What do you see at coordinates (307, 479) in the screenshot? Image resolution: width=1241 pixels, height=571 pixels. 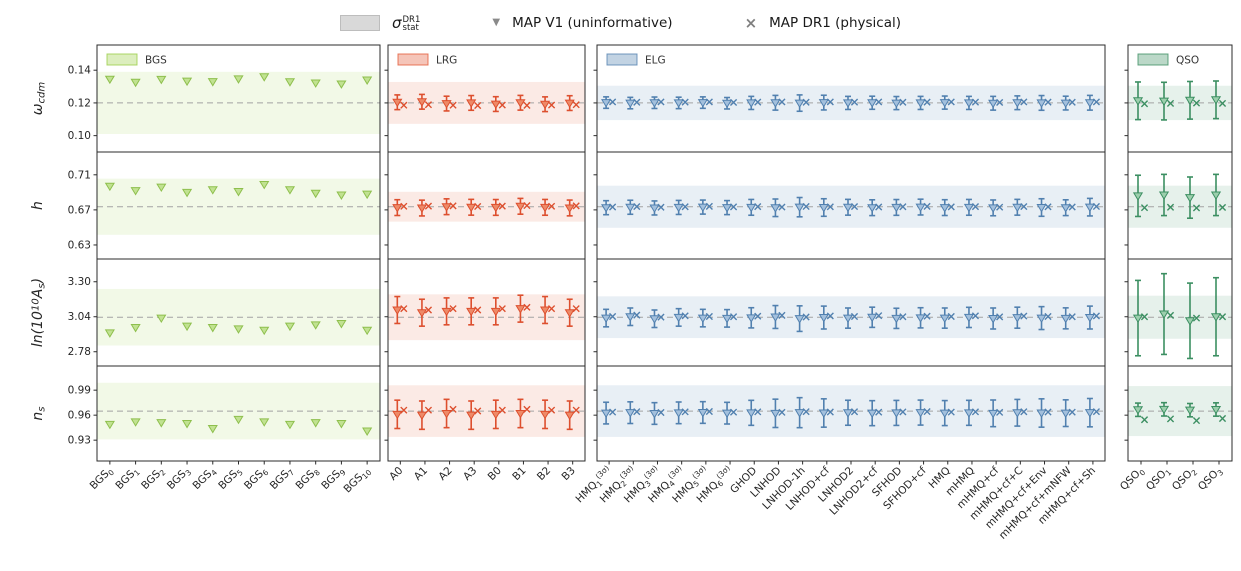 I see `x-category-label: BGS8` at bounding box center [307, 479].